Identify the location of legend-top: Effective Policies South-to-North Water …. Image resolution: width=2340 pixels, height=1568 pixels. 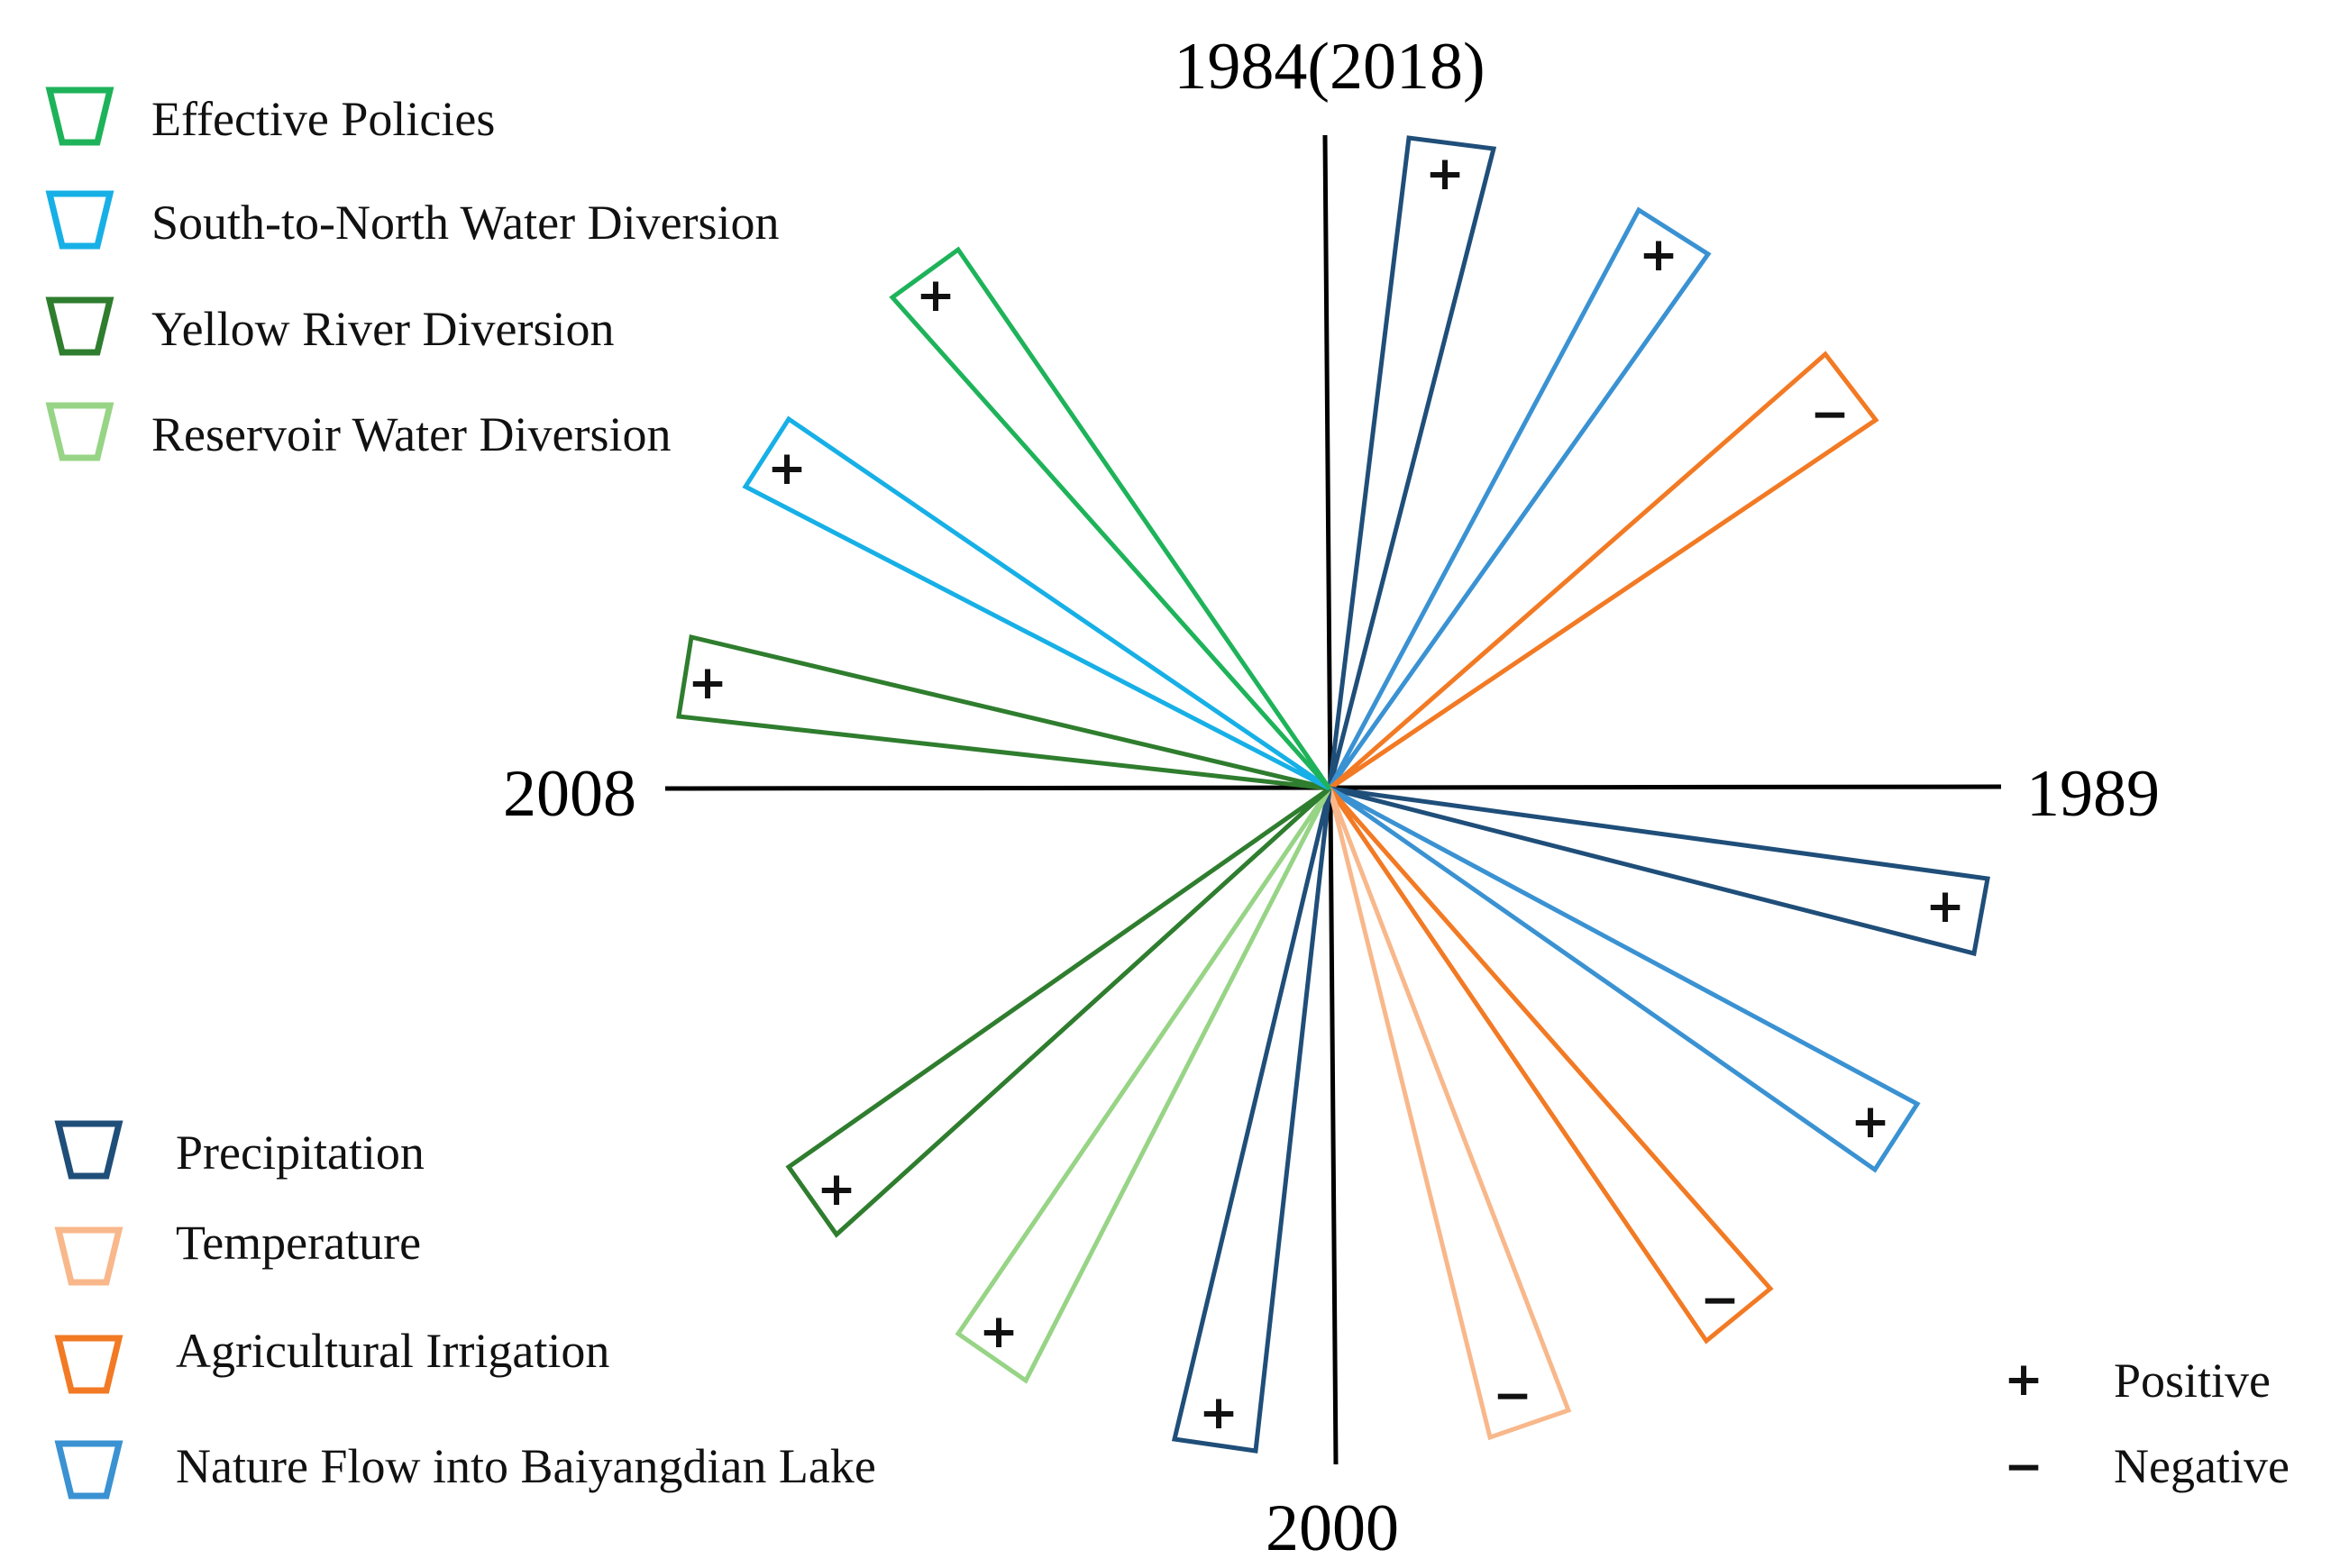
(412, 274).